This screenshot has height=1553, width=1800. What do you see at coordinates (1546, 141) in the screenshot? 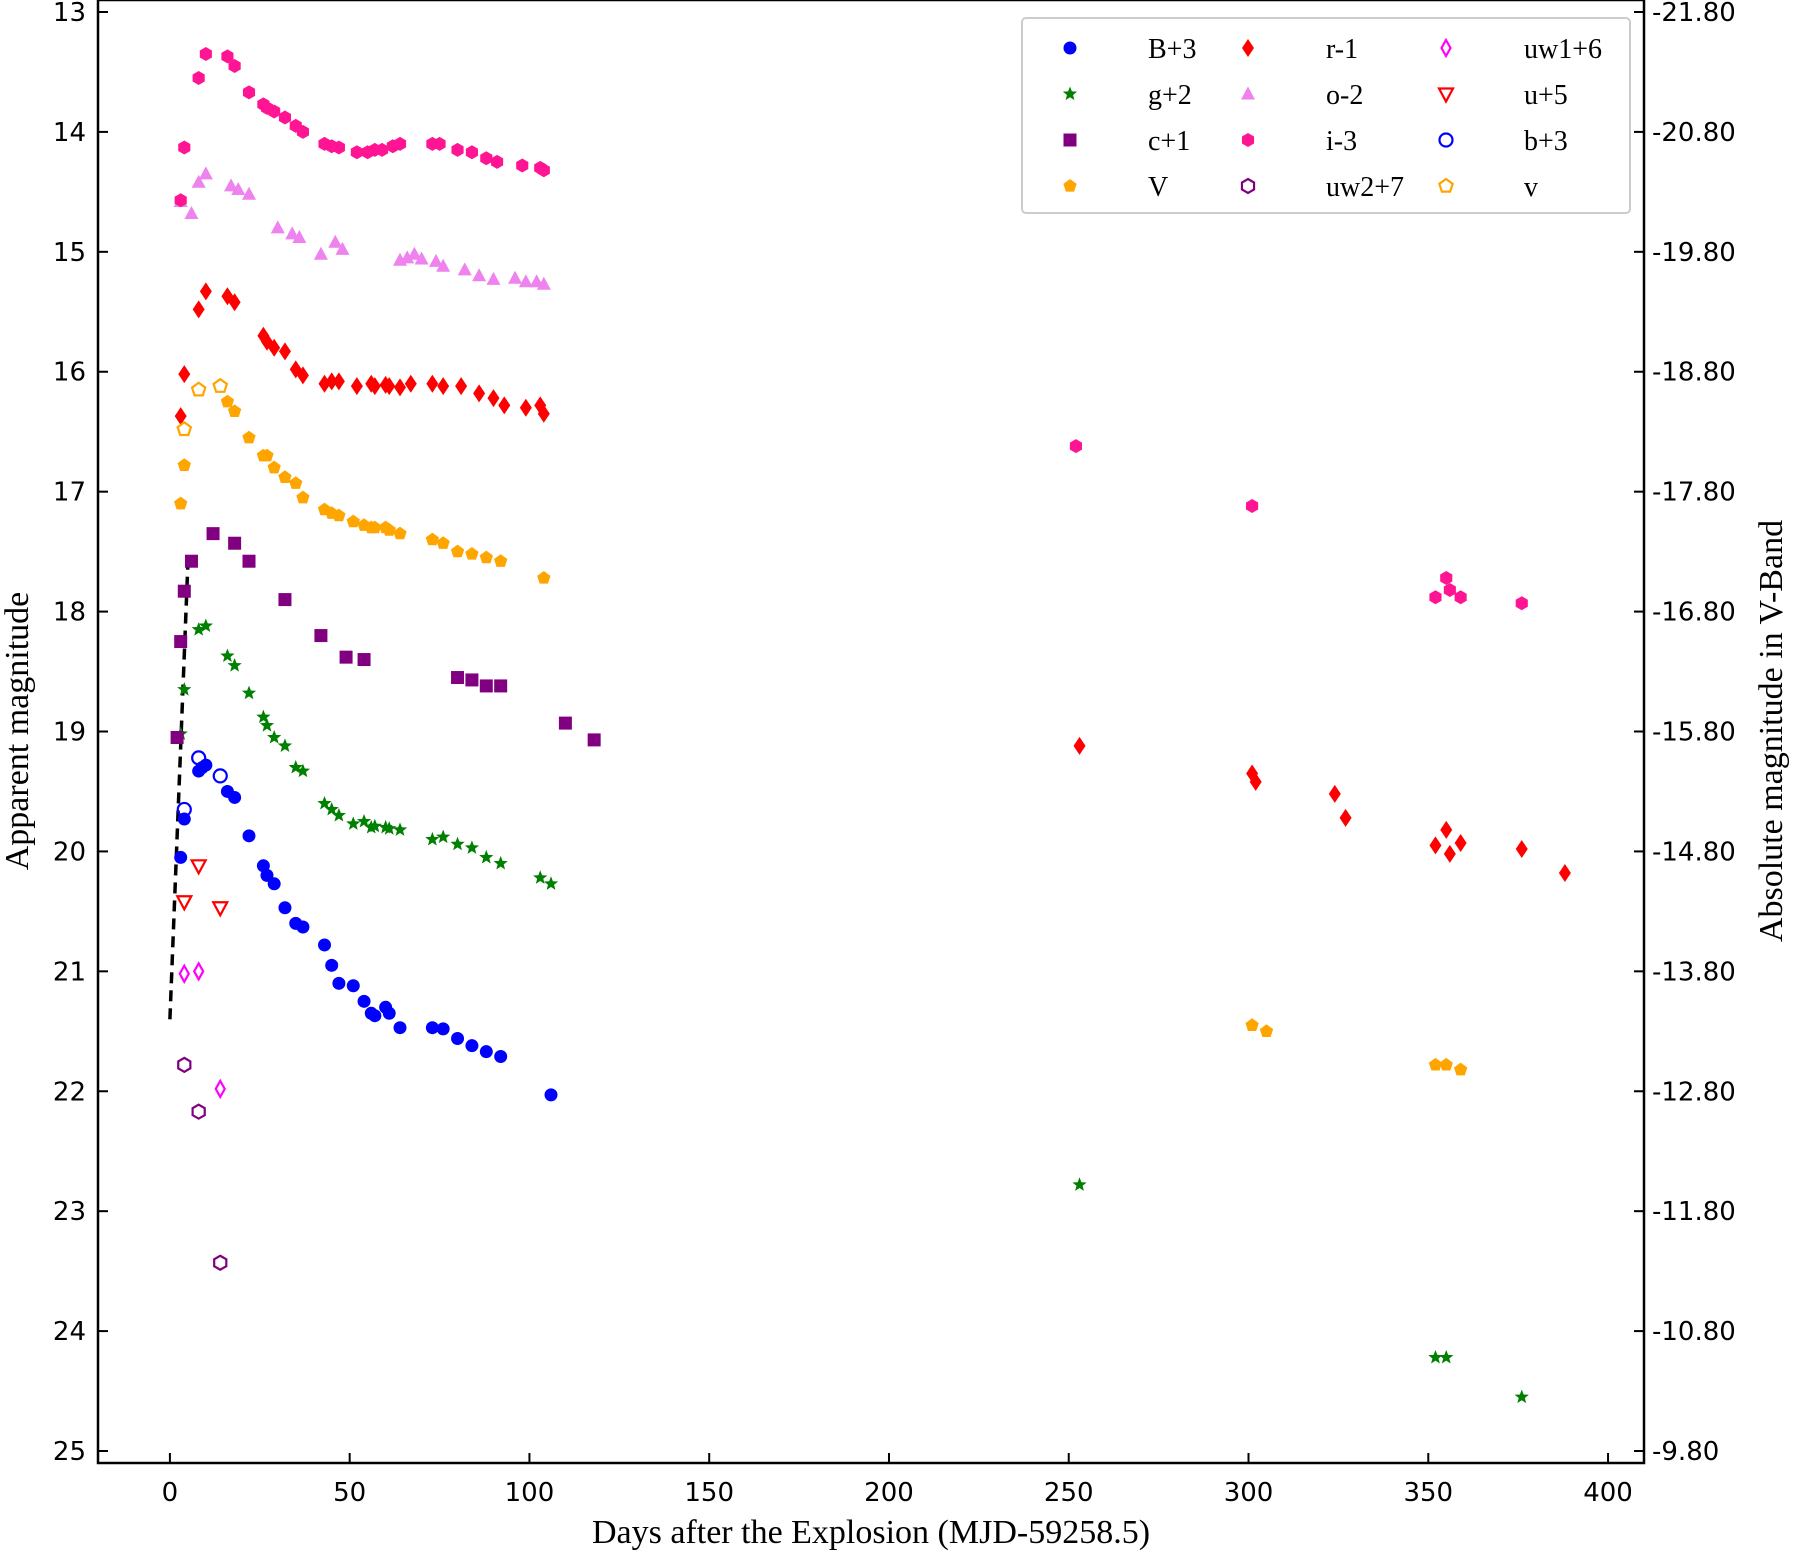
I see `legend-label: b+3` at bounding box center [1546, 141].